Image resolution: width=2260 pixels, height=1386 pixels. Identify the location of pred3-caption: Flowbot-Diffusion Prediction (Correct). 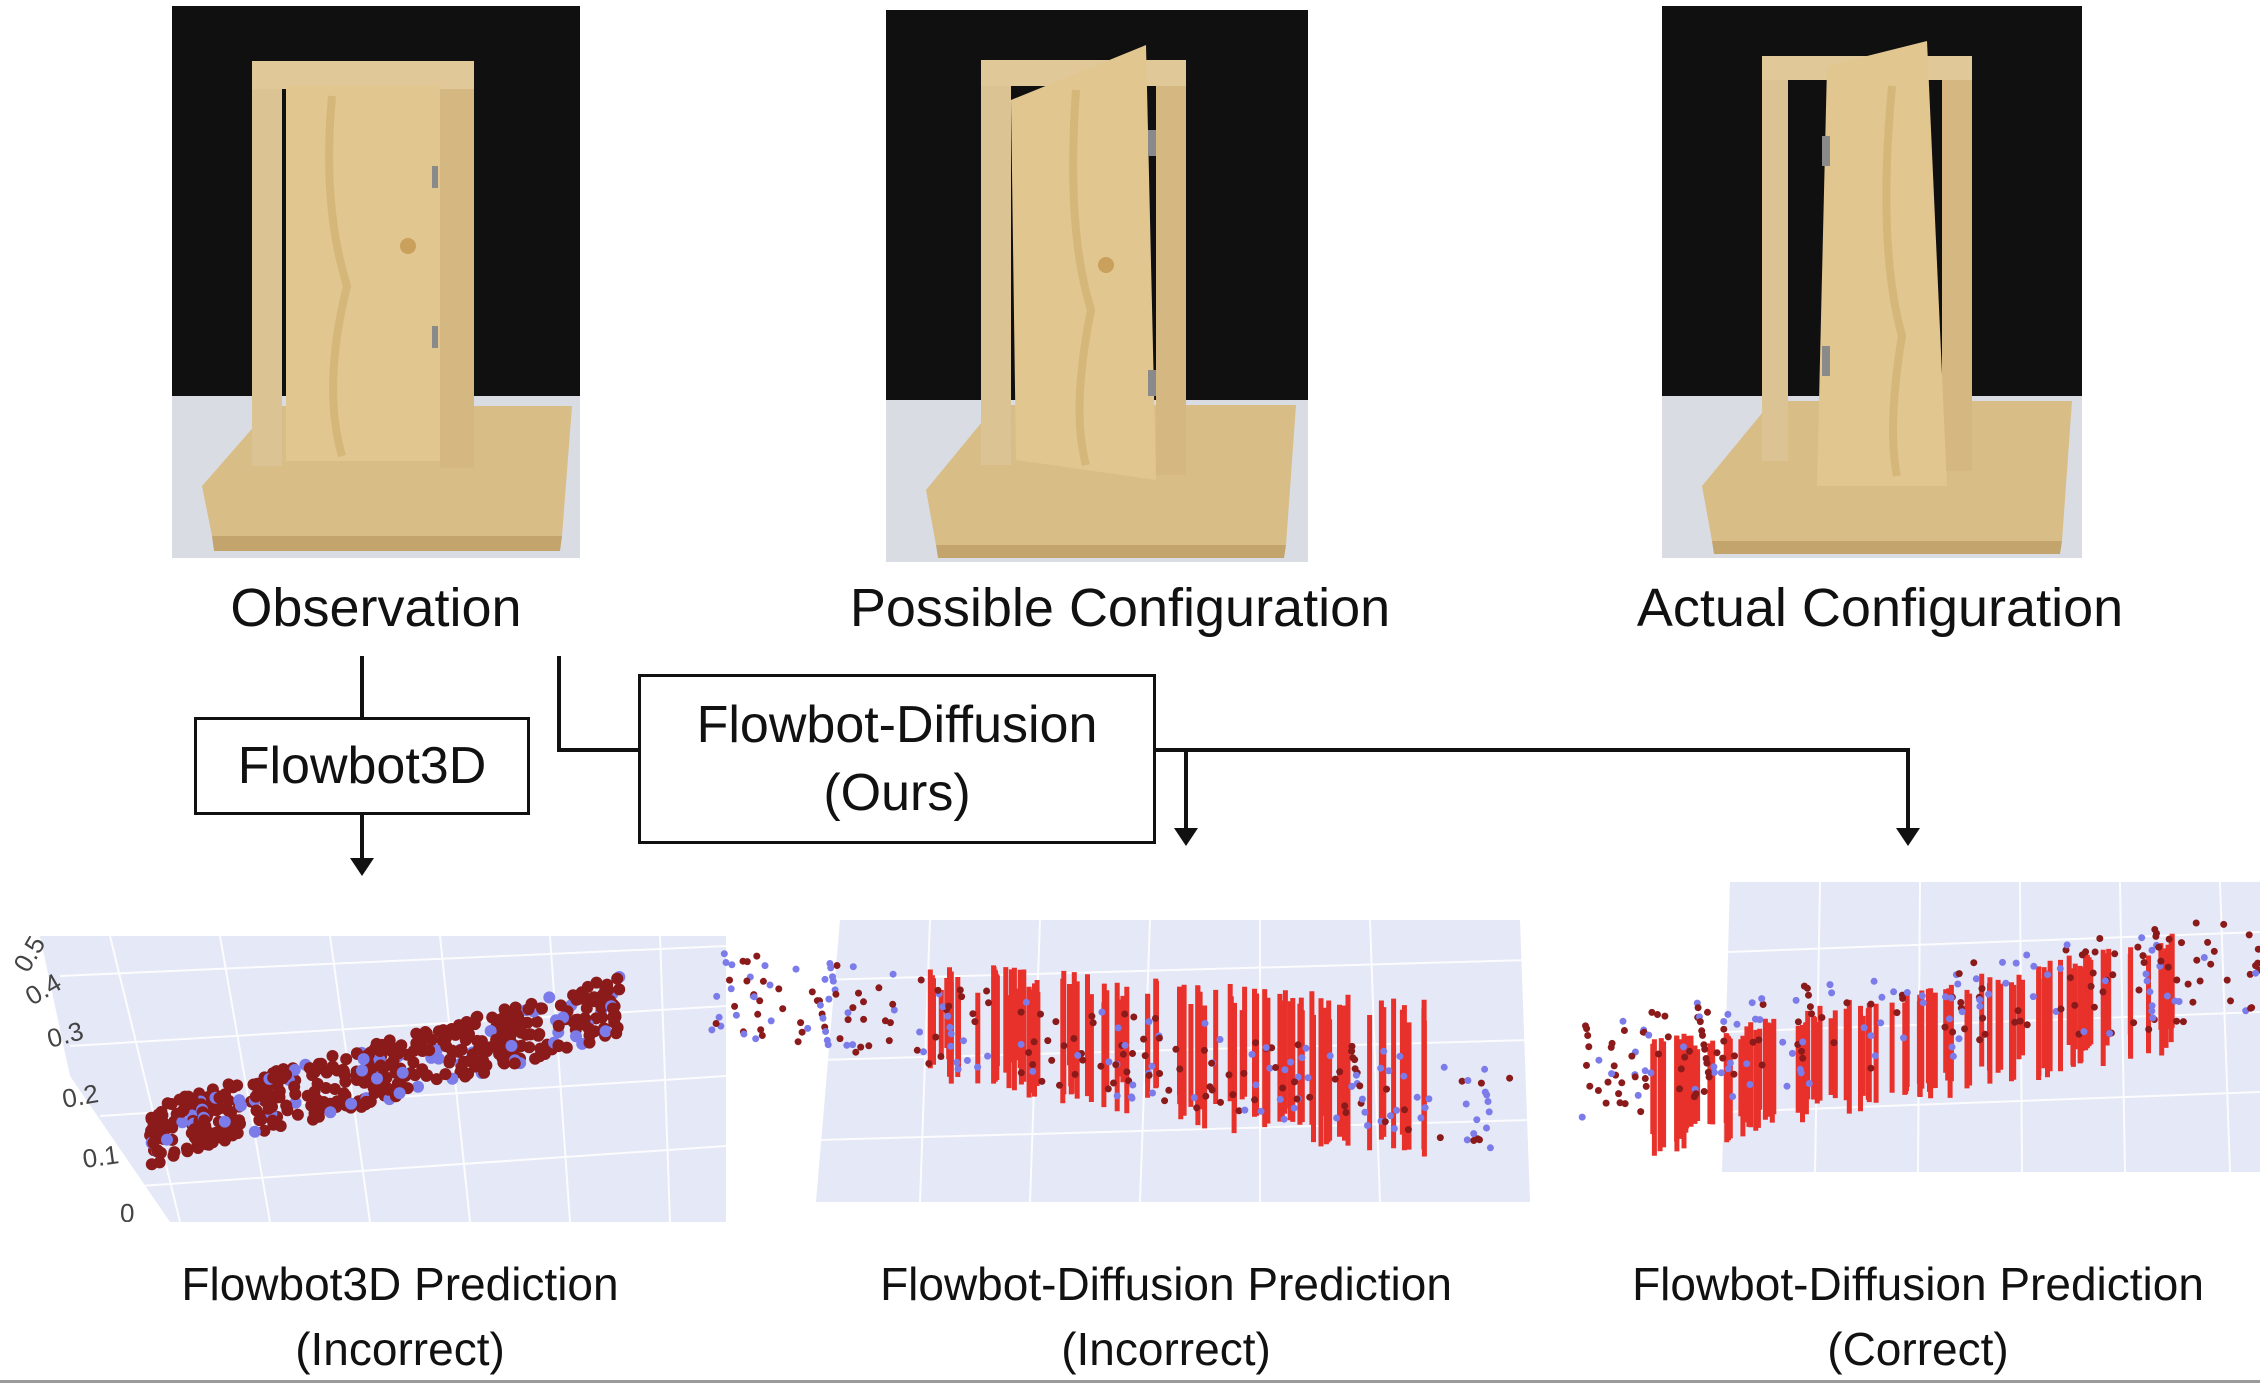
(1918, 1317).